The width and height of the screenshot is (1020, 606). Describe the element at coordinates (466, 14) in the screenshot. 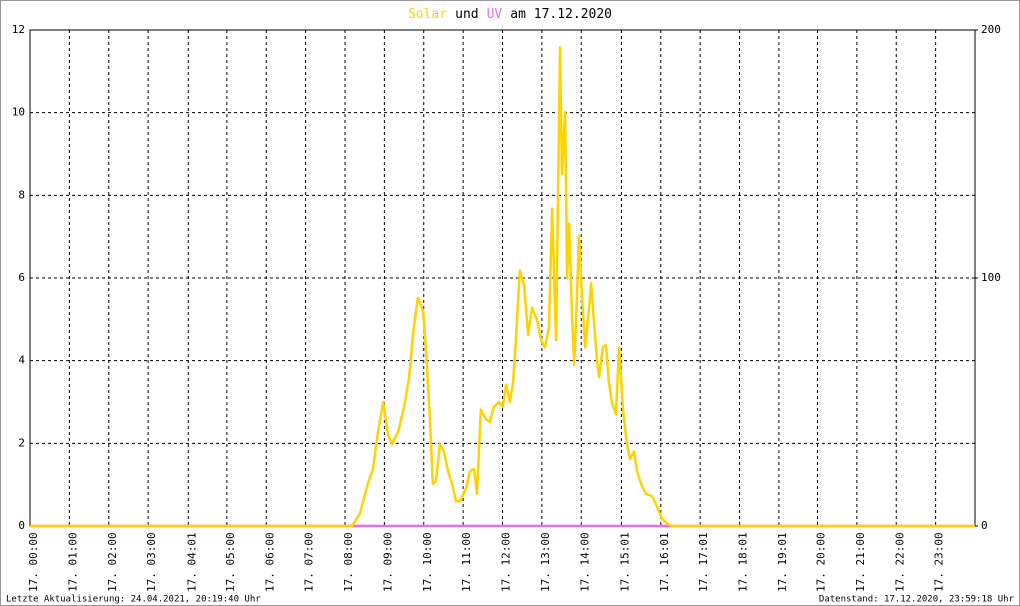

I see `title-connector: und` at that location.